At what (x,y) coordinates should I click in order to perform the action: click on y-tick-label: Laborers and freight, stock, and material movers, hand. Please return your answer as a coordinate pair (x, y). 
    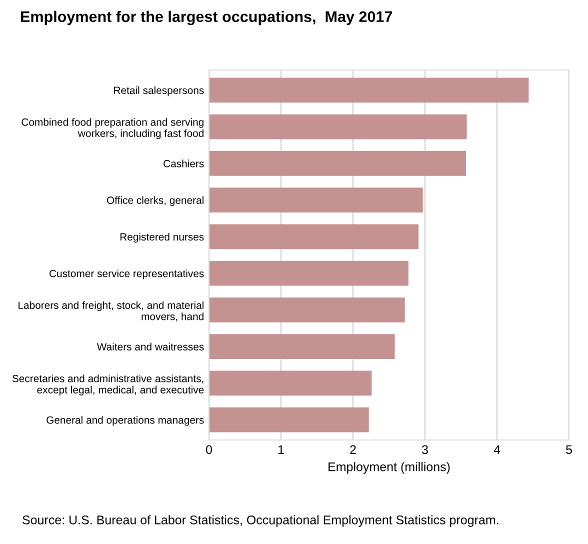
    Looking at the image, I should click on (111, 311).